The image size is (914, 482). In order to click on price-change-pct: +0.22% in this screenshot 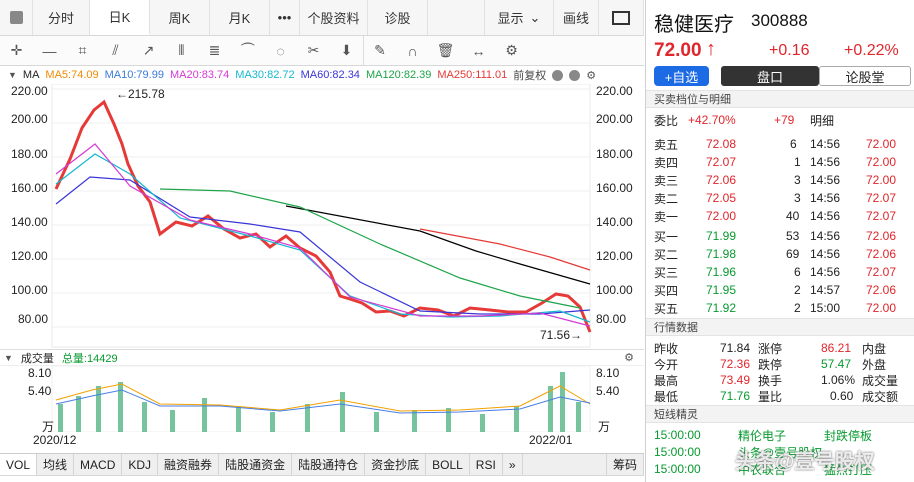, I will do `click(871, 50)`.